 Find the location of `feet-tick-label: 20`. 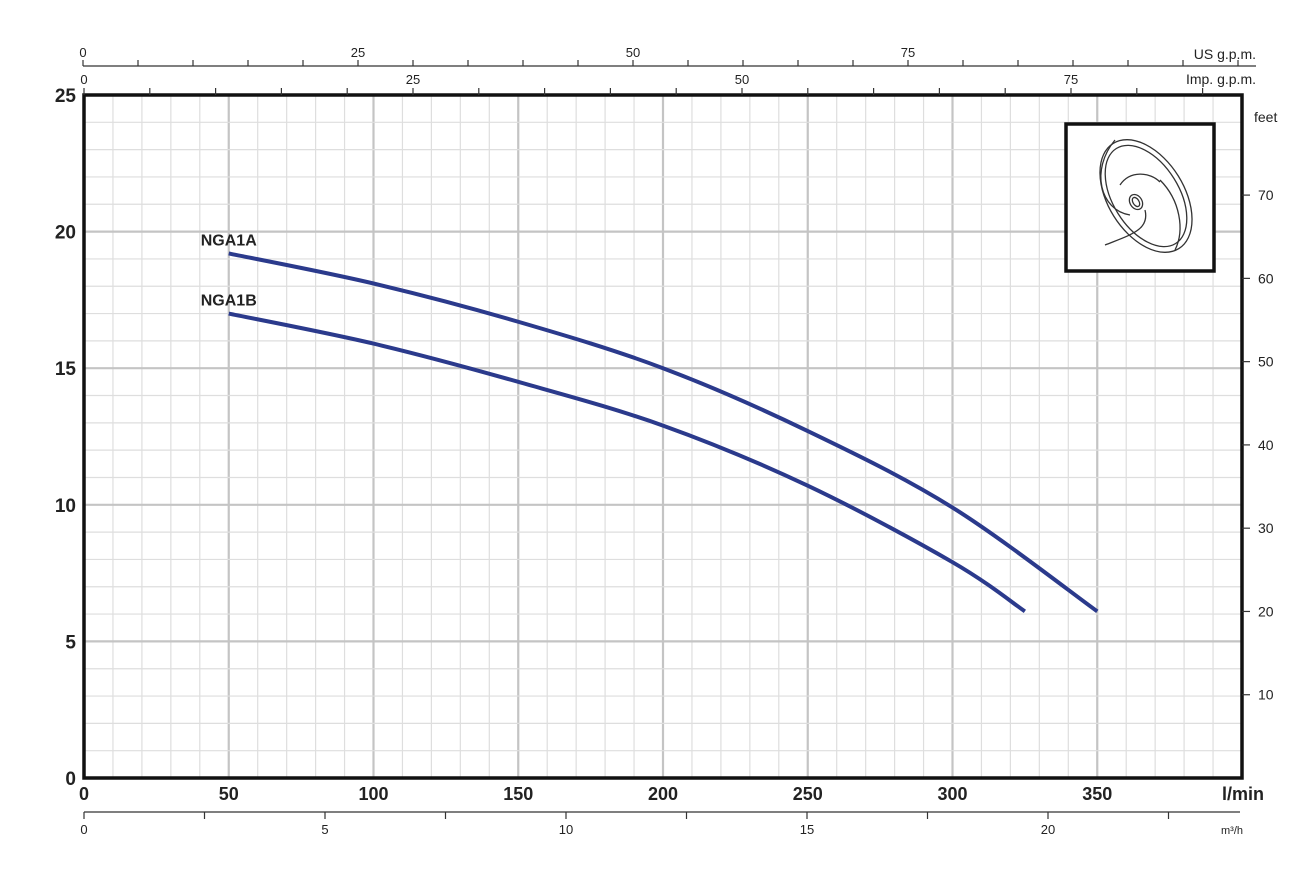

feet-tick-label: 20 is located at coordinates (1266, 611).